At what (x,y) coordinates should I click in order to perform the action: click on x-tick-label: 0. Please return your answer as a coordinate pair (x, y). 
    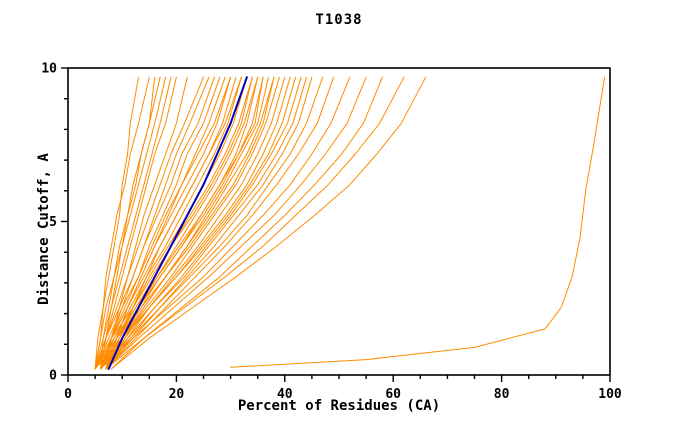
    Looking at the image, I should click on (68, 394).